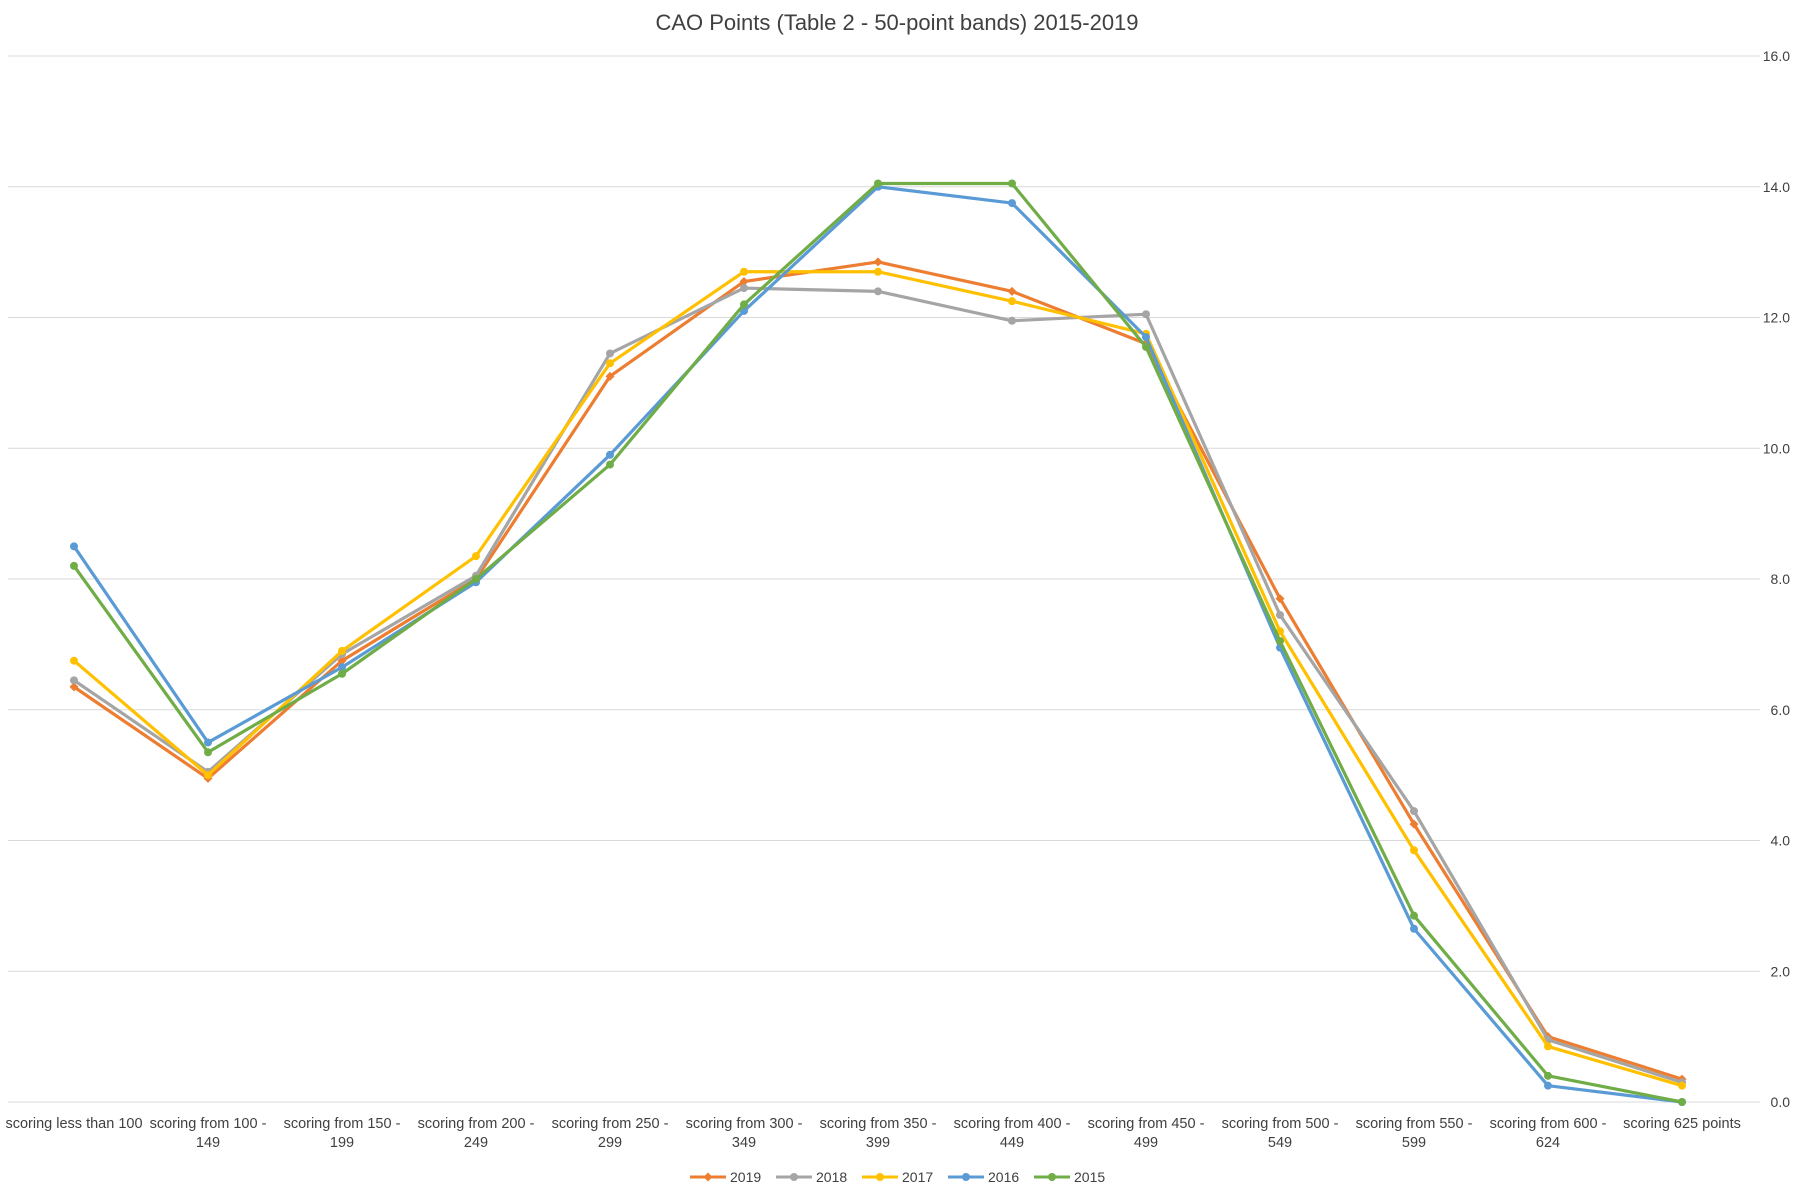 This screenshot has width=1794, height=1198. Describe the element at coordinates (897, 1177) in the screenshot. I see `legend-item-2017: 2017` at that location.